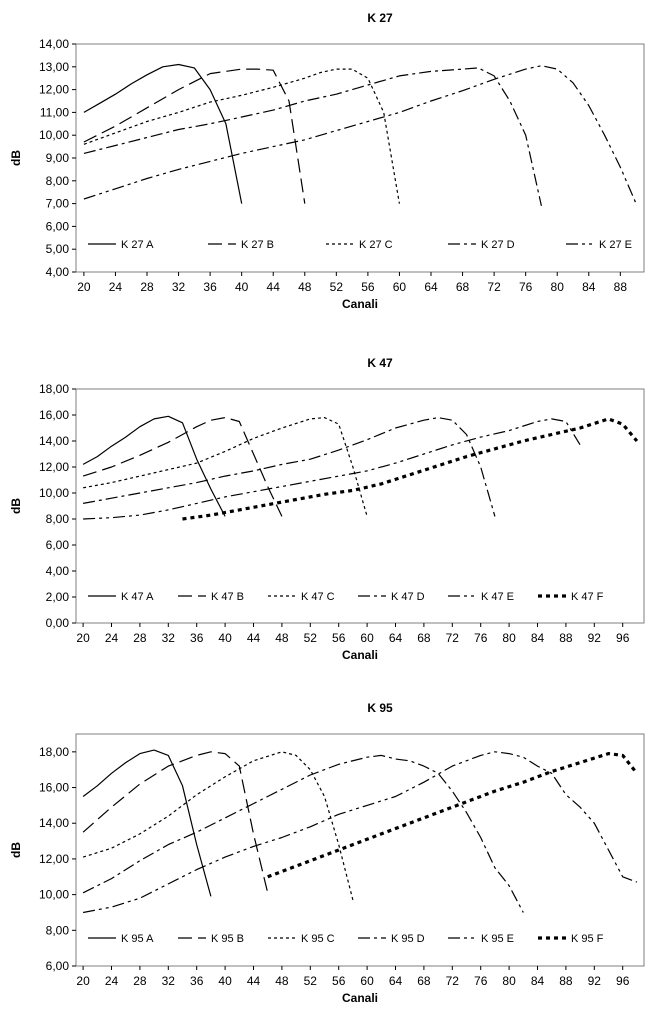 This screenshot has height=1015, width=654. I want to click on y-tick-label: 0,00, so click(58, 623).